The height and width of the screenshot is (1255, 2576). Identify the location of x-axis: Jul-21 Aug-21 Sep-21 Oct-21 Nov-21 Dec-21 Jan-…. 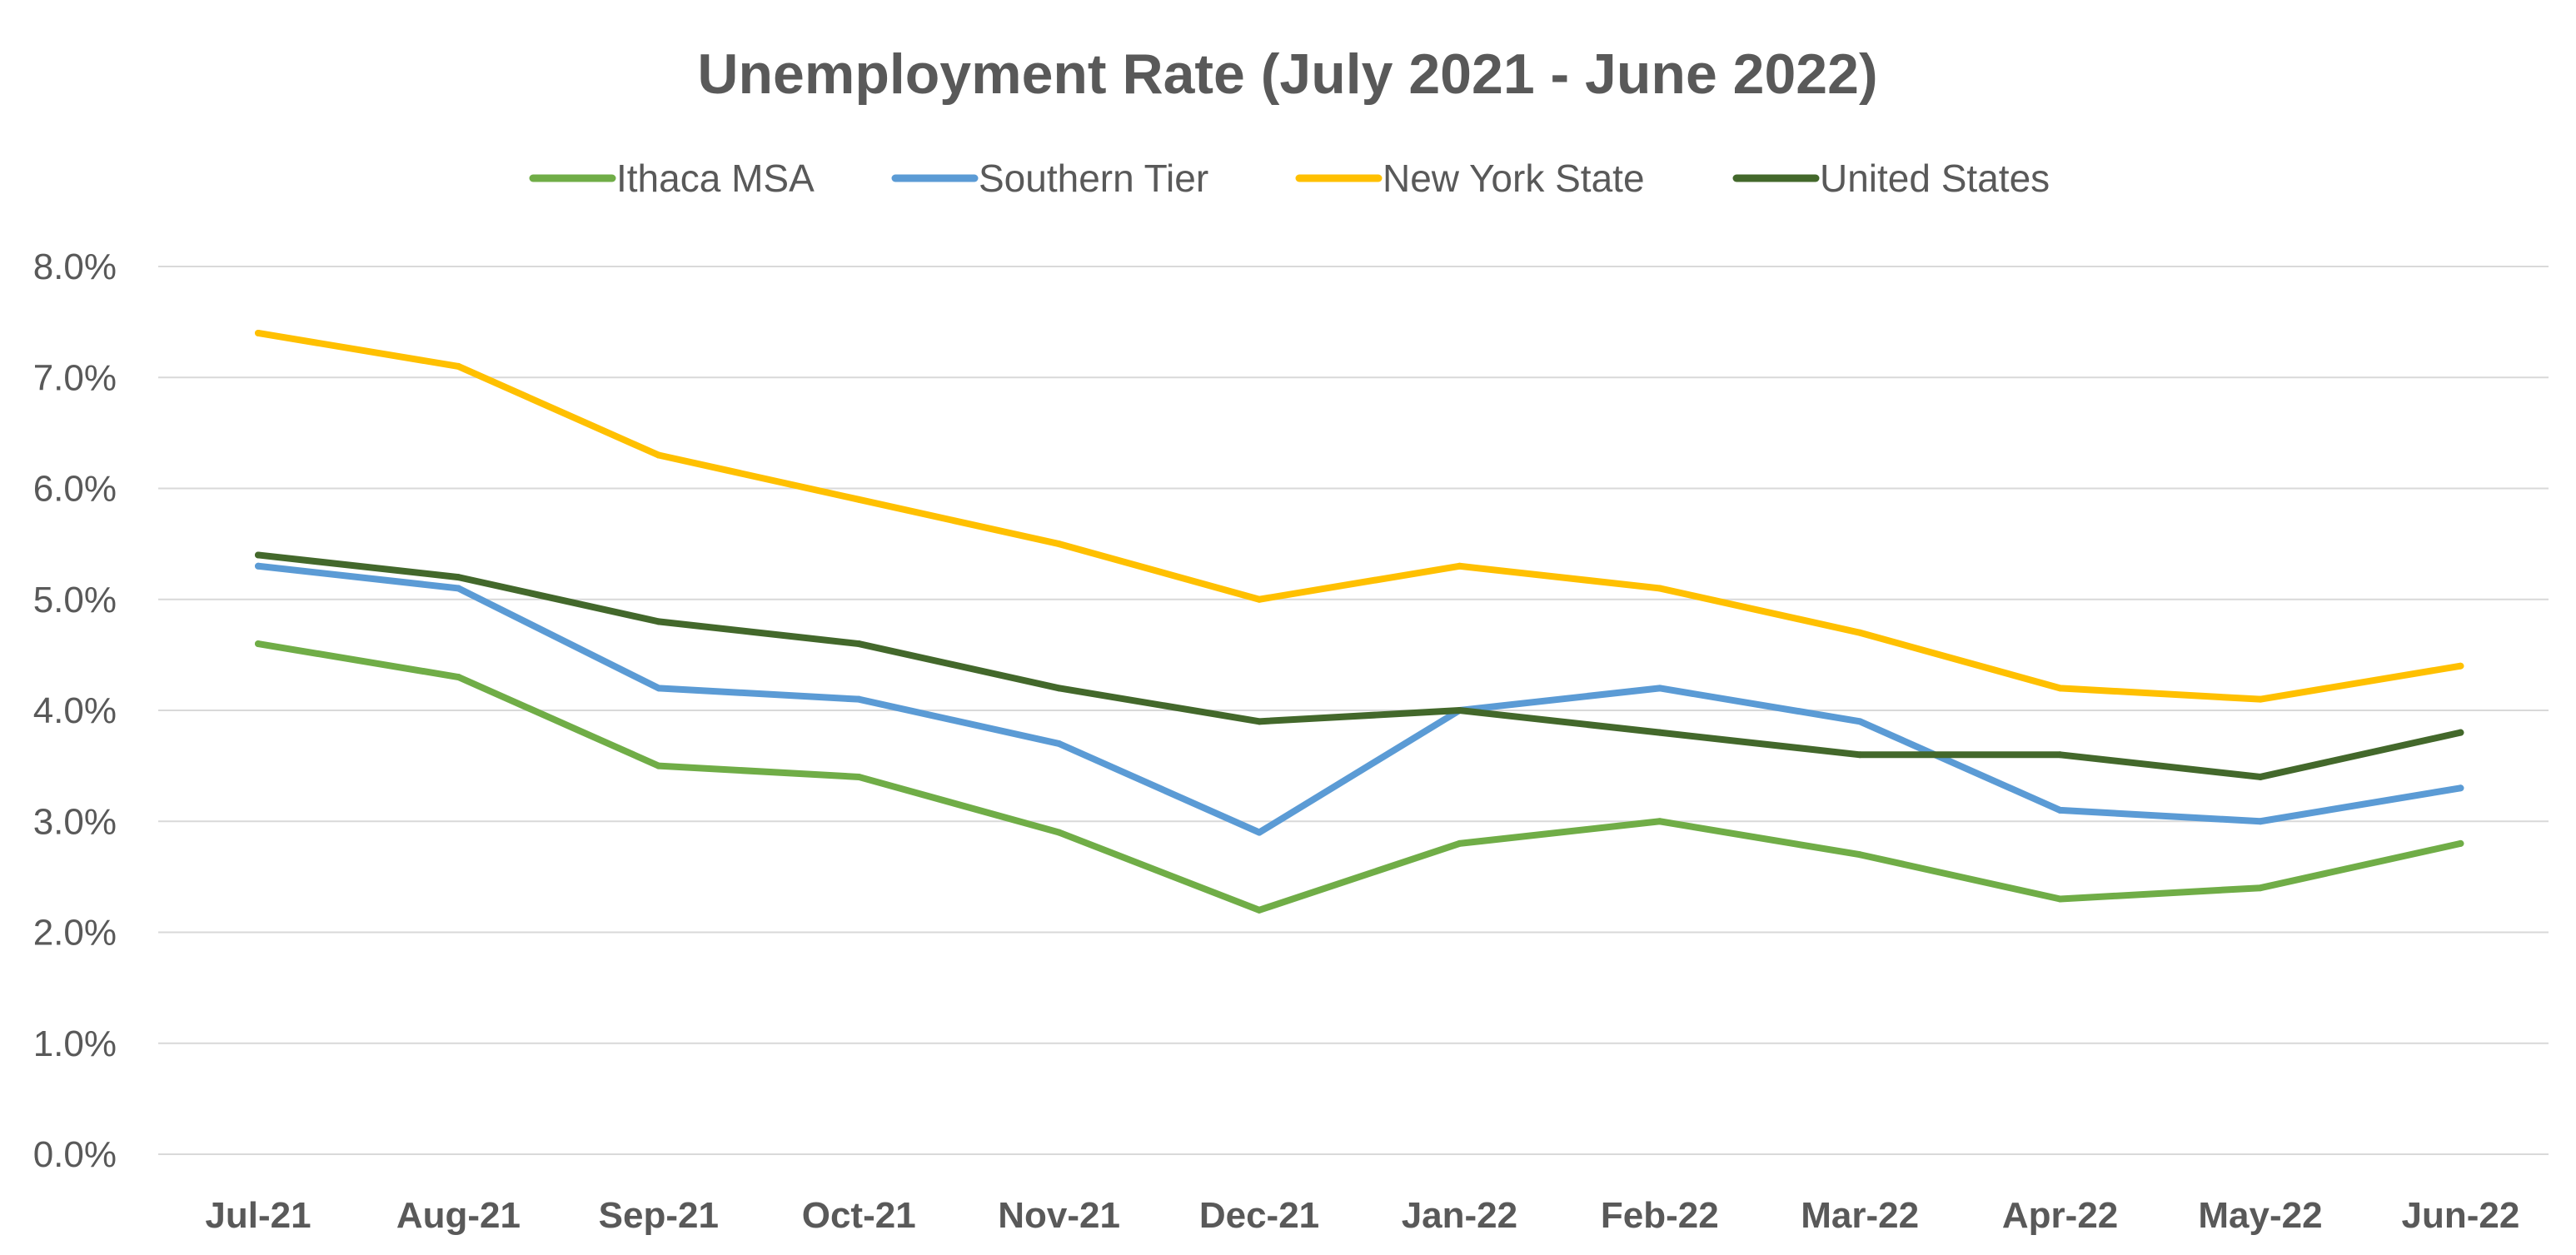
(1362, 1216).